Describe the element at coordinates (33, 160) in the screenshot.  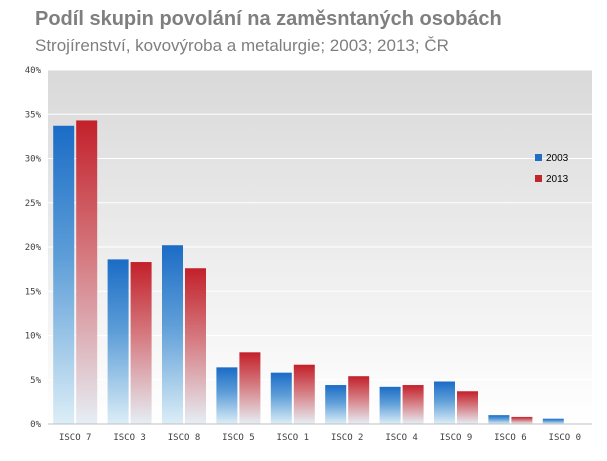
I see `y-tick-label: 30%` at that location.